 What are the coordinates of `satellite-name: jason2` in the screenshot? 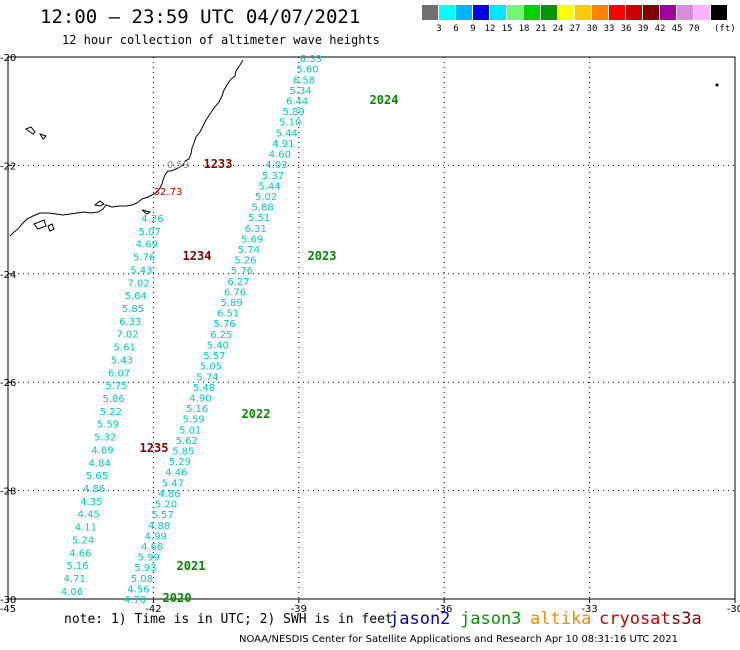 It's located at (420, 619).